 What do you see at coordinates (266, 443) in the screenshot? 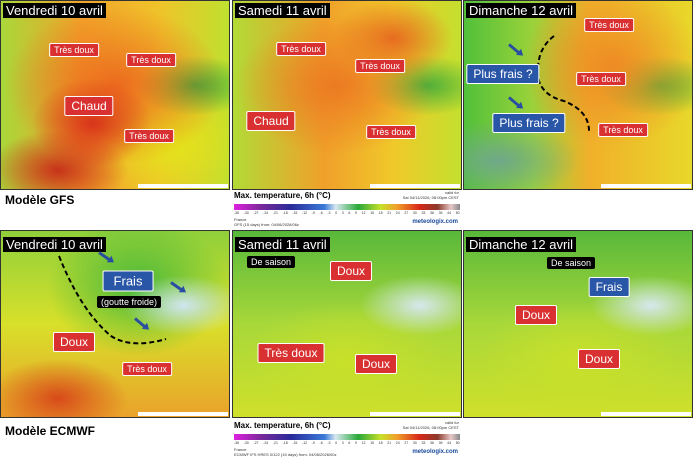
I see `tick: -24` at bounding box center [266, 443].